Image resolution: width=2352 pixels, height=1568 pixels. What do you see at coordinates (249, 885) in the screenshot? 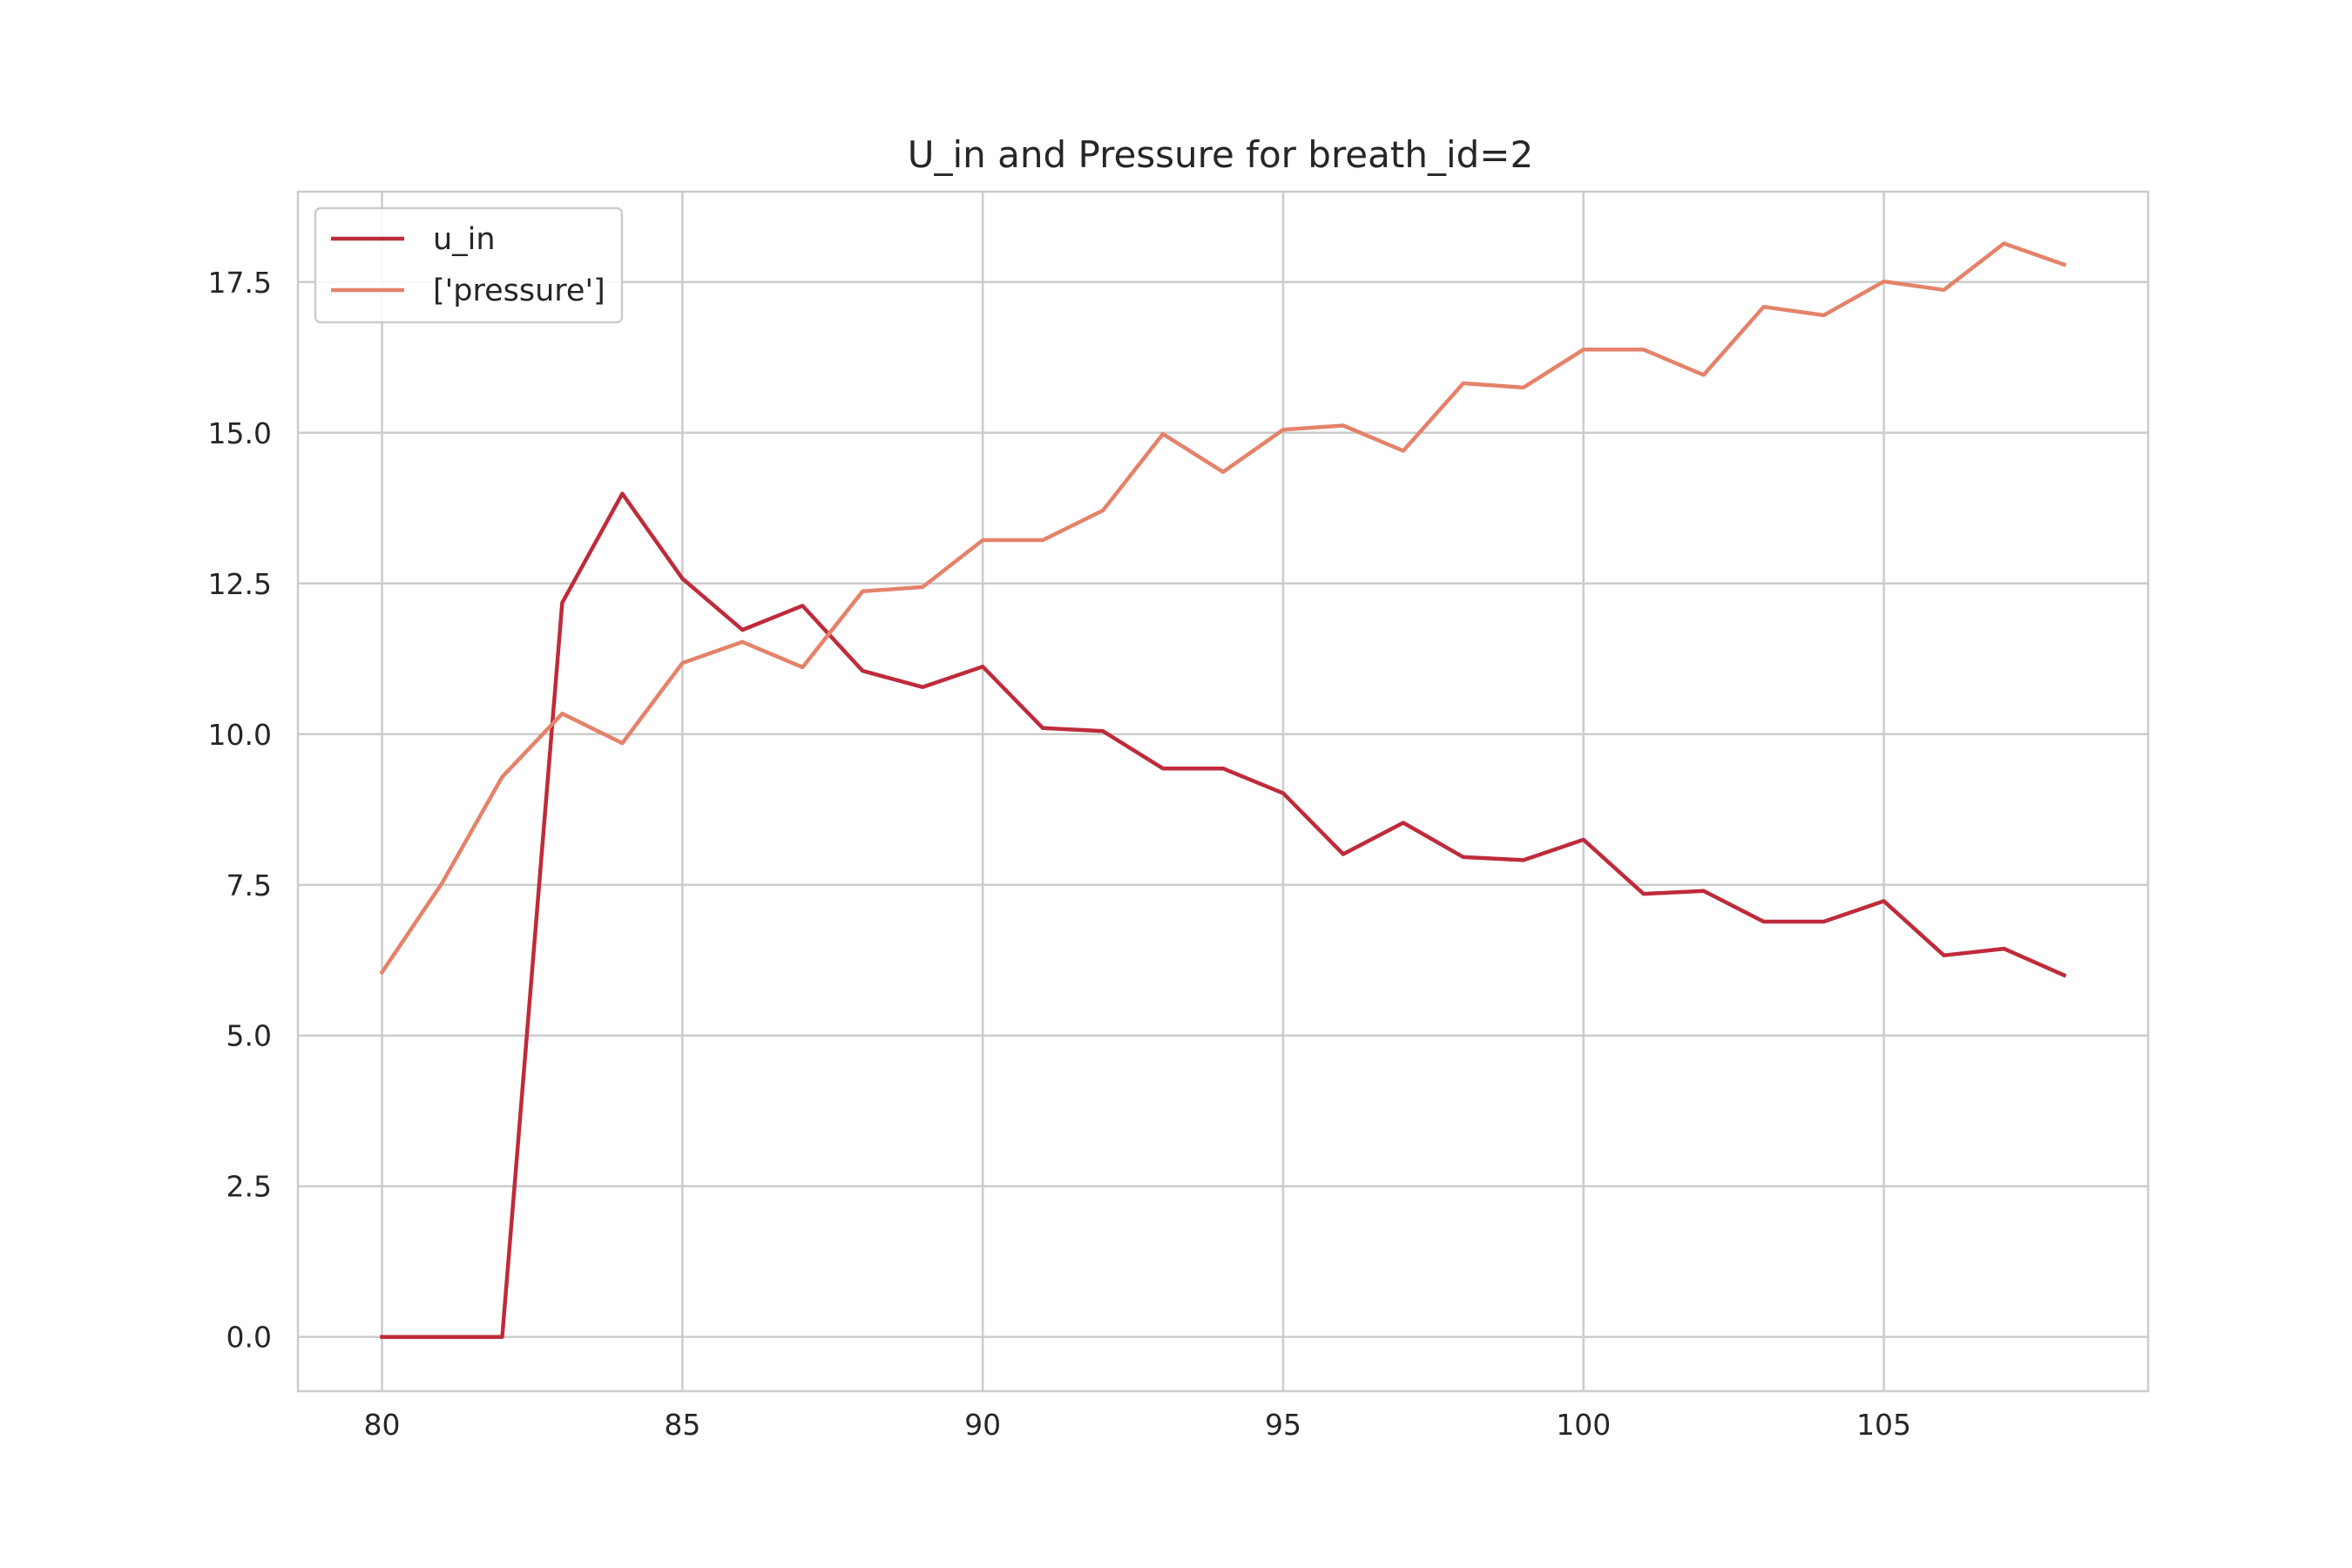
I see `y-tick-label: 7.5` at bounding box center [249, 885].